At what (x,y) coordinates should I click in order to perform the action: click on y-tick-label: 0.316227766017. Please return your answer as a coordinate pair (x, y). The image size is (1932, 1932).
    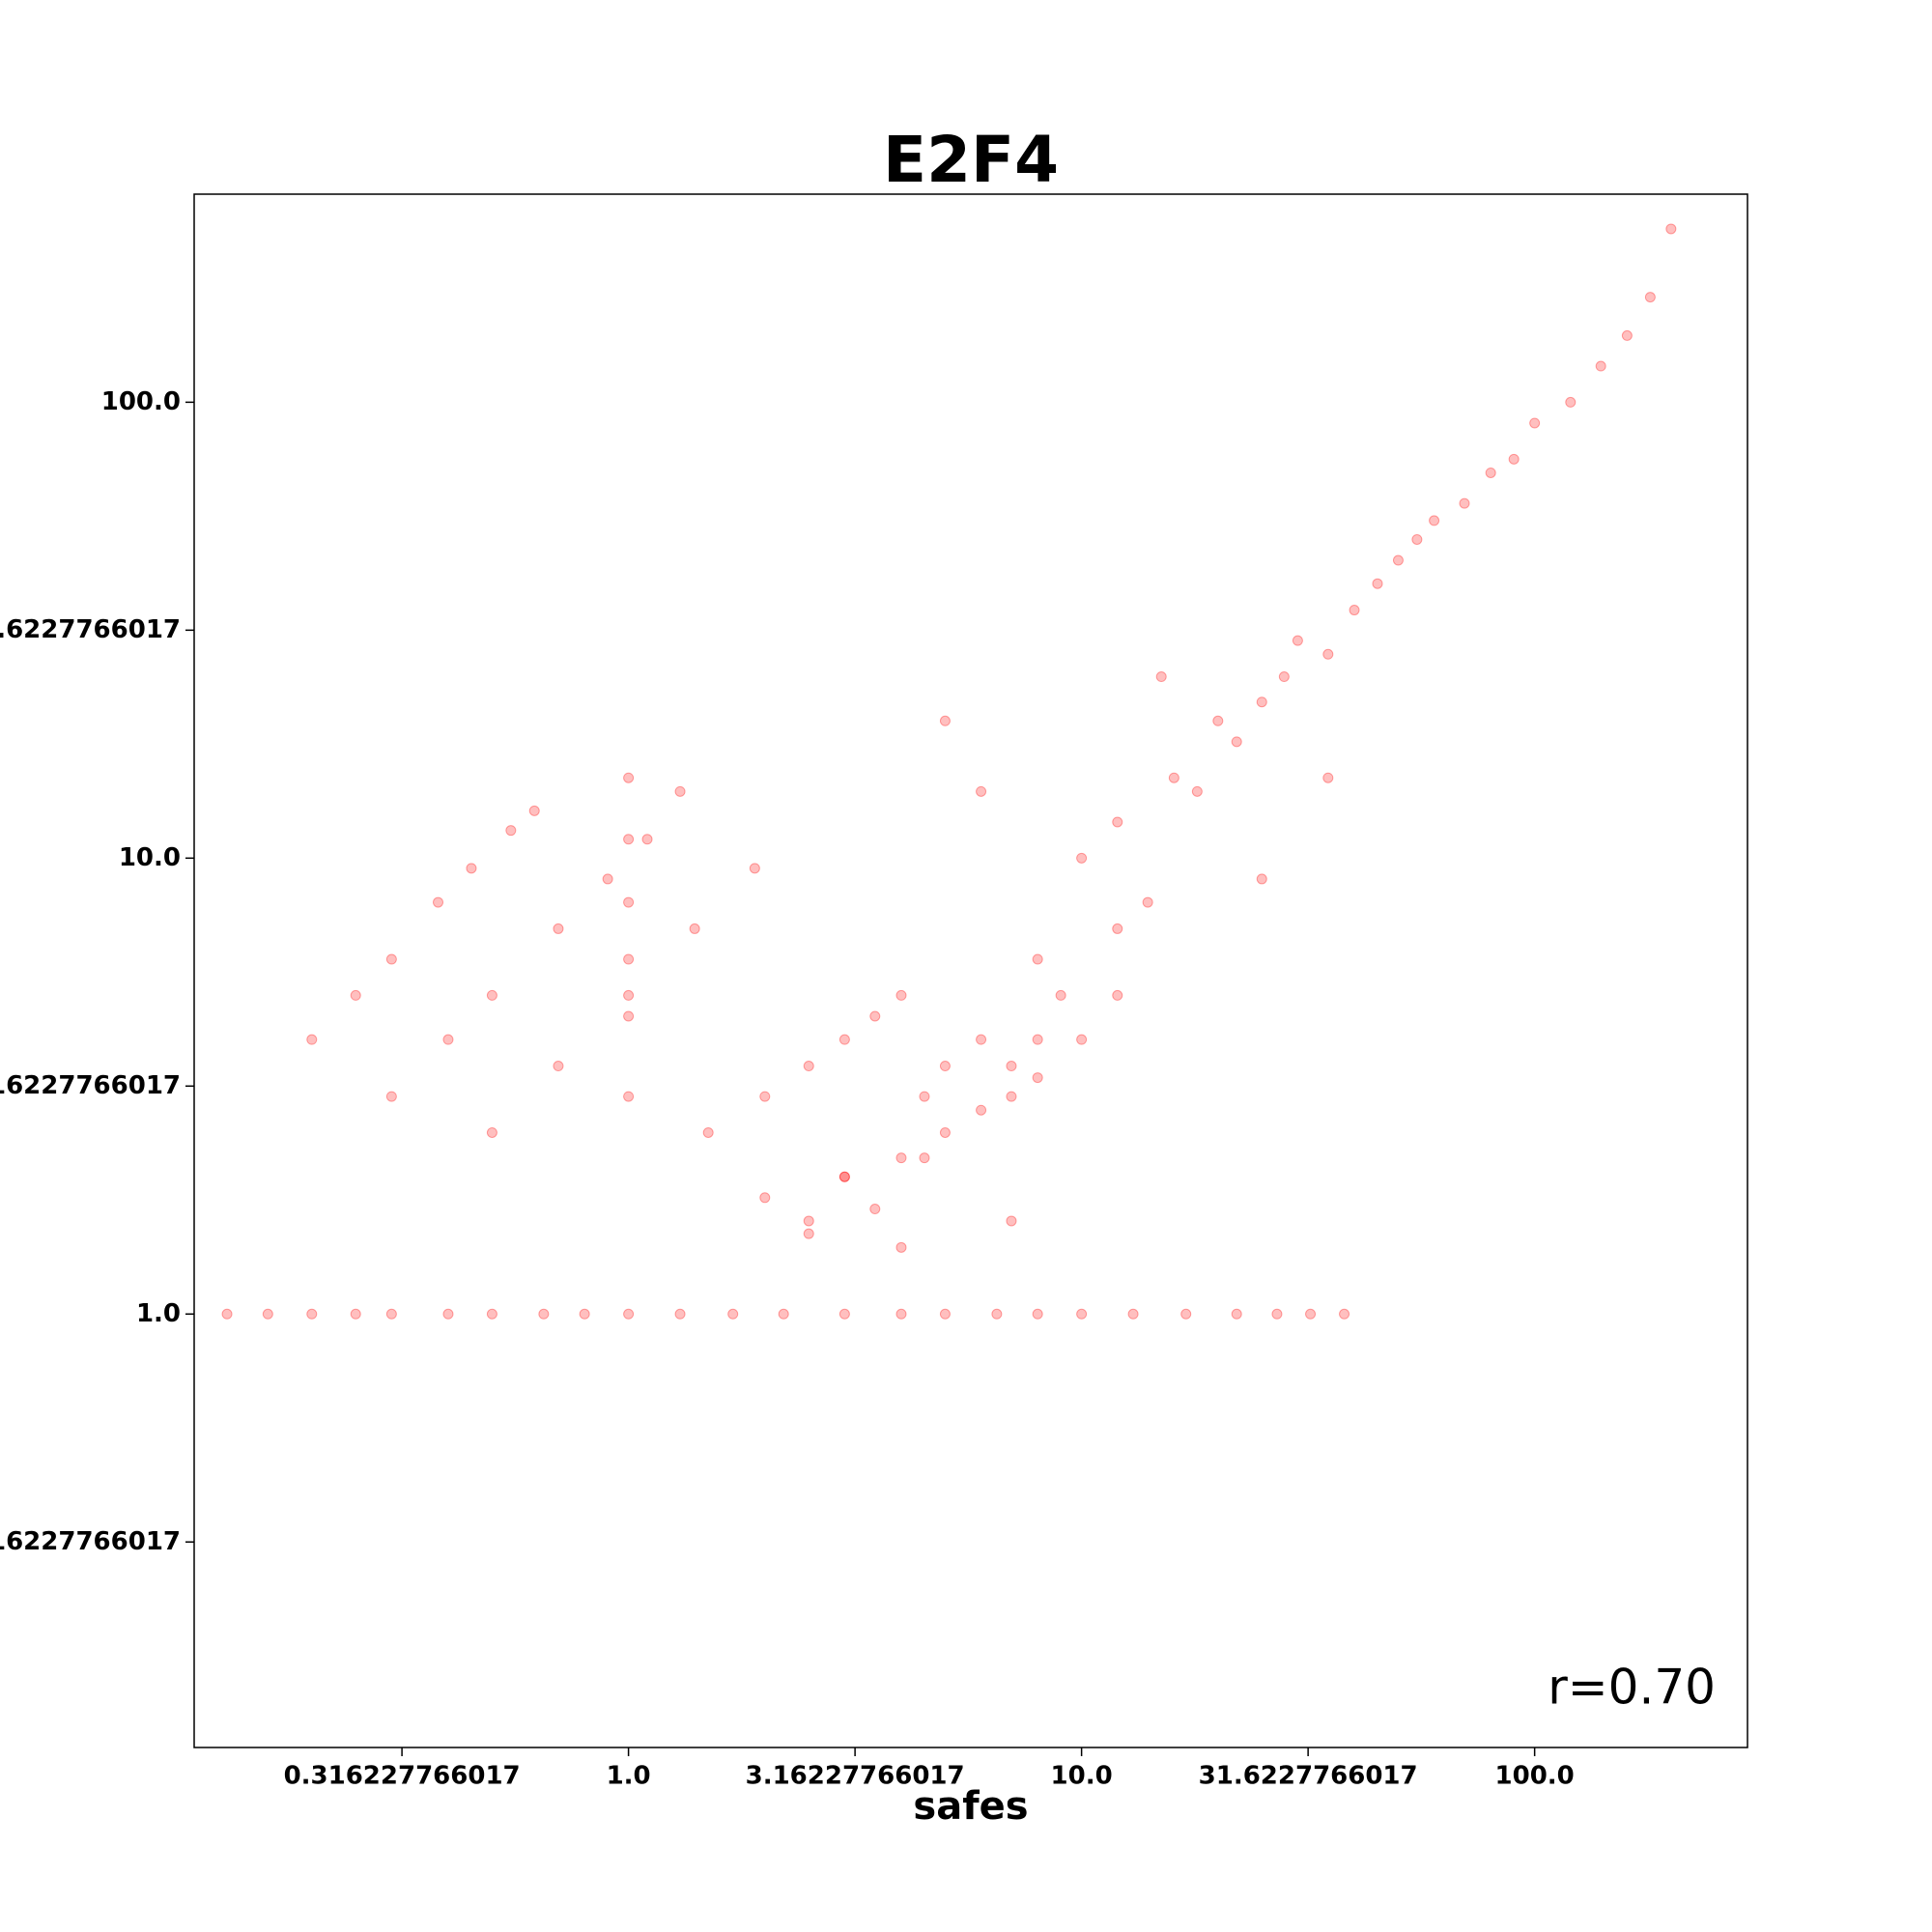
    Looking at the image, I should click on (90, 1541).